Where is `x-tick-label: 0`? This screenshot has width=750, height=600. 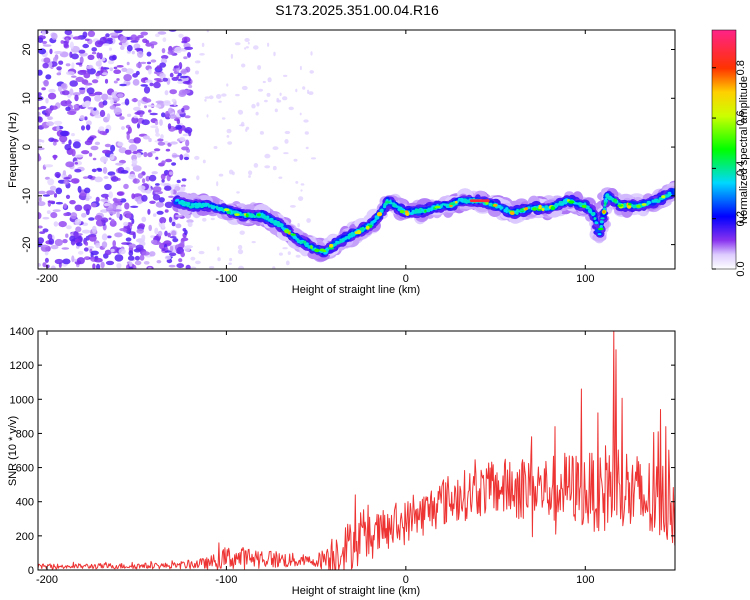
x-tick-label: 0 is located at coordinates (406, 279).